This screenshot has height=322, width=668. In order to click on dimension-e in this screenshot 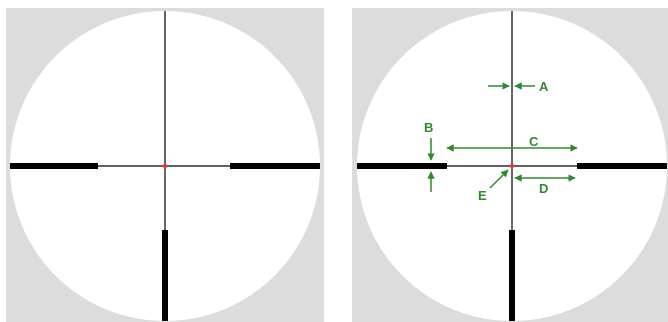, I will do `click(499, 179)`.